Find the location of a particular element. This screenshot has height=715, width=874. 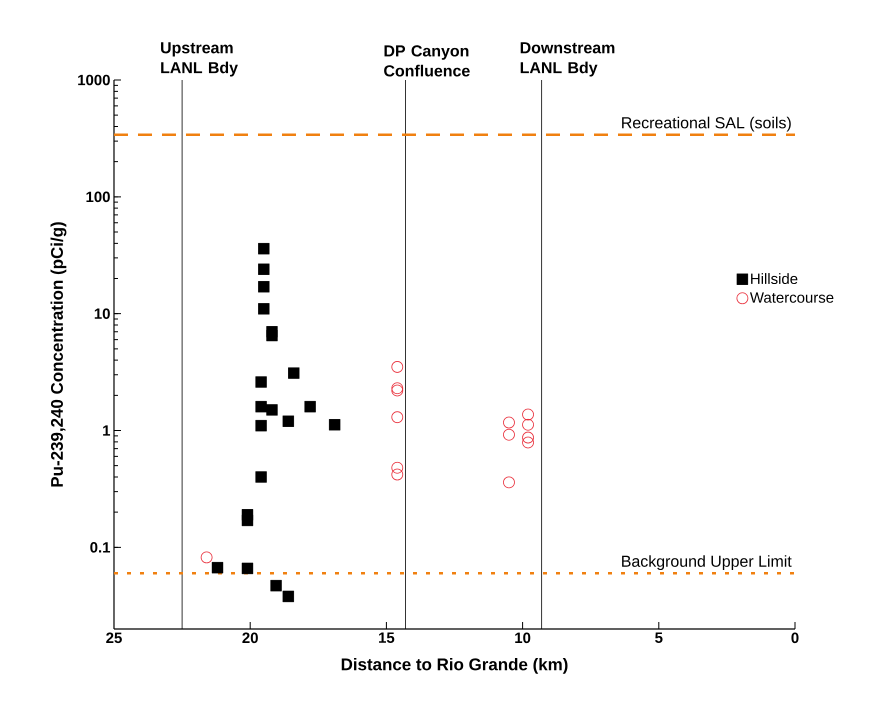

x-tick-label: 0 is located at coordinates (795, 638).